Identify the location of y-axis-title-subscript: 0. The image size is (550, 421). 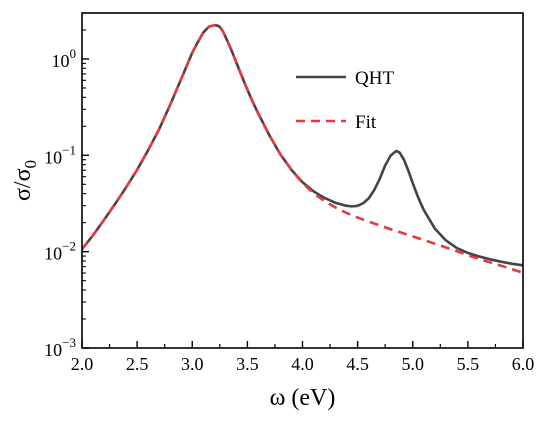
(30, 164).